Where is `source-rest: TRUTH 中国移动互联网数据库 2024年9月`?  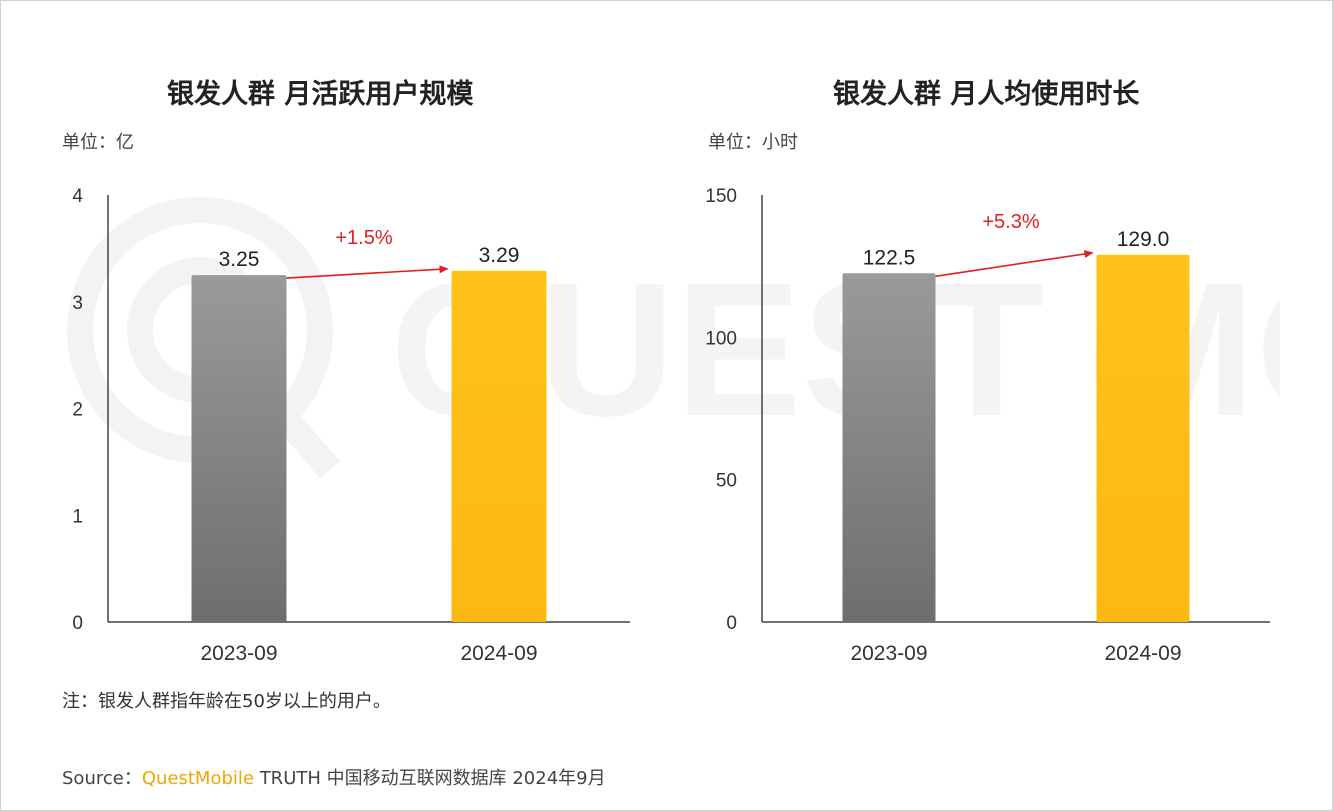 source-rest: TRUTH 中国移动互联网数据库 2024年9月 is located at coordinates (429, 778).